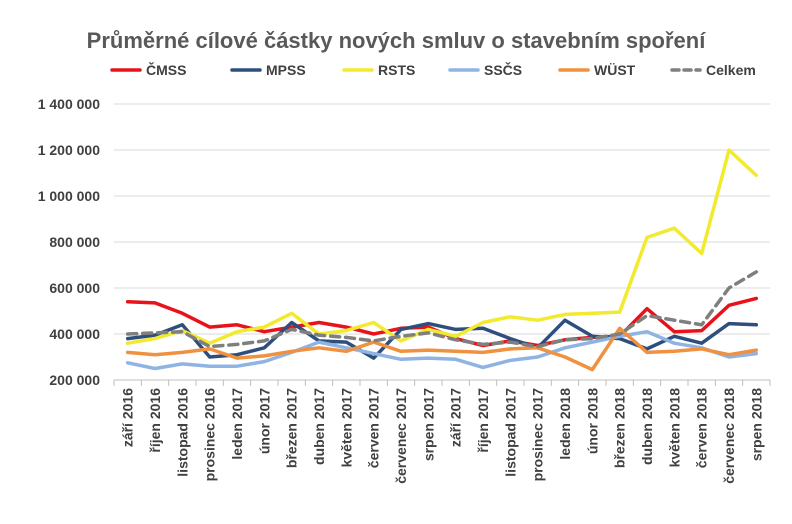 The height and width of the screenshot is (524, 792). I want to click on y-tick-label: 1 000 000, so click(69, 196).